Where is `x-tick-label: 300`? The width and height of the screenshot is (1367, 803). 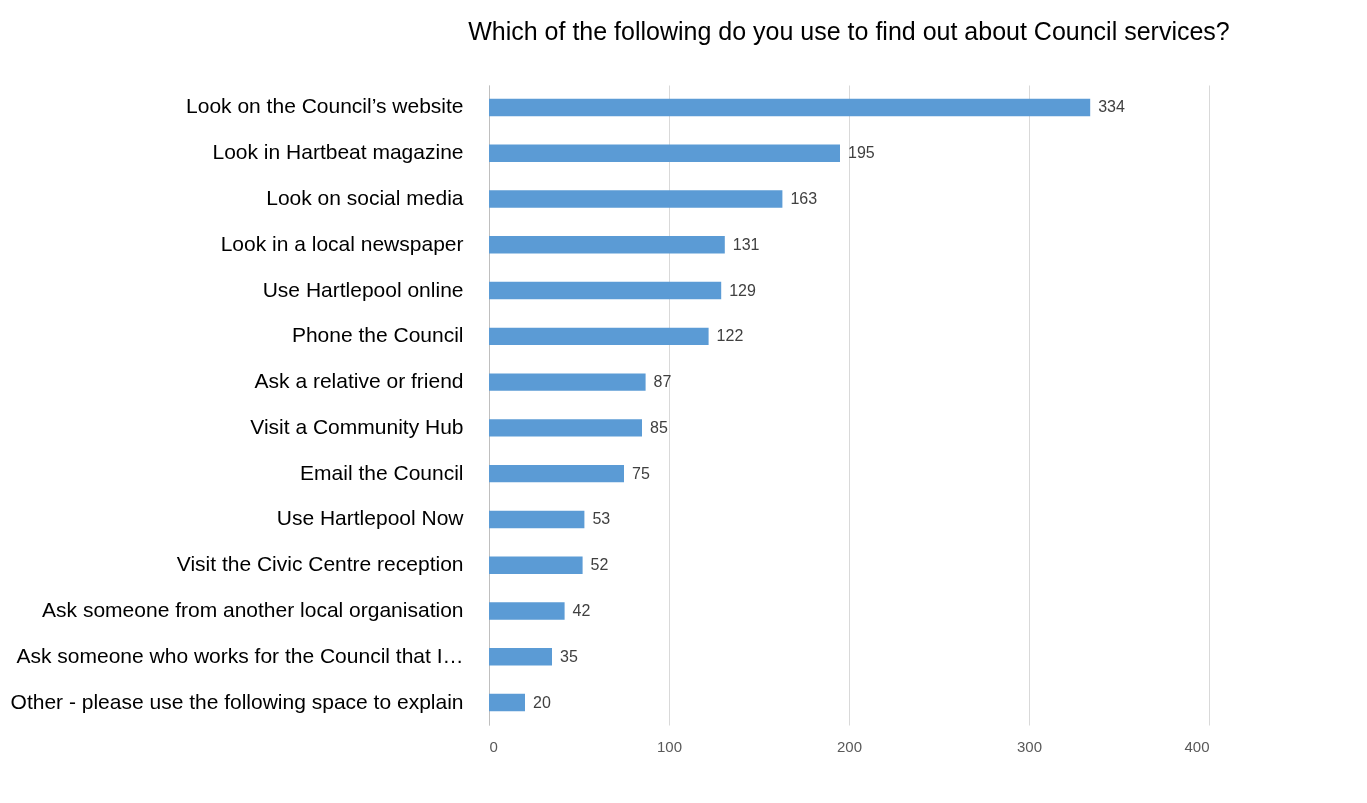
x-tick-label: 300 is located at coordinates (1029, 746).